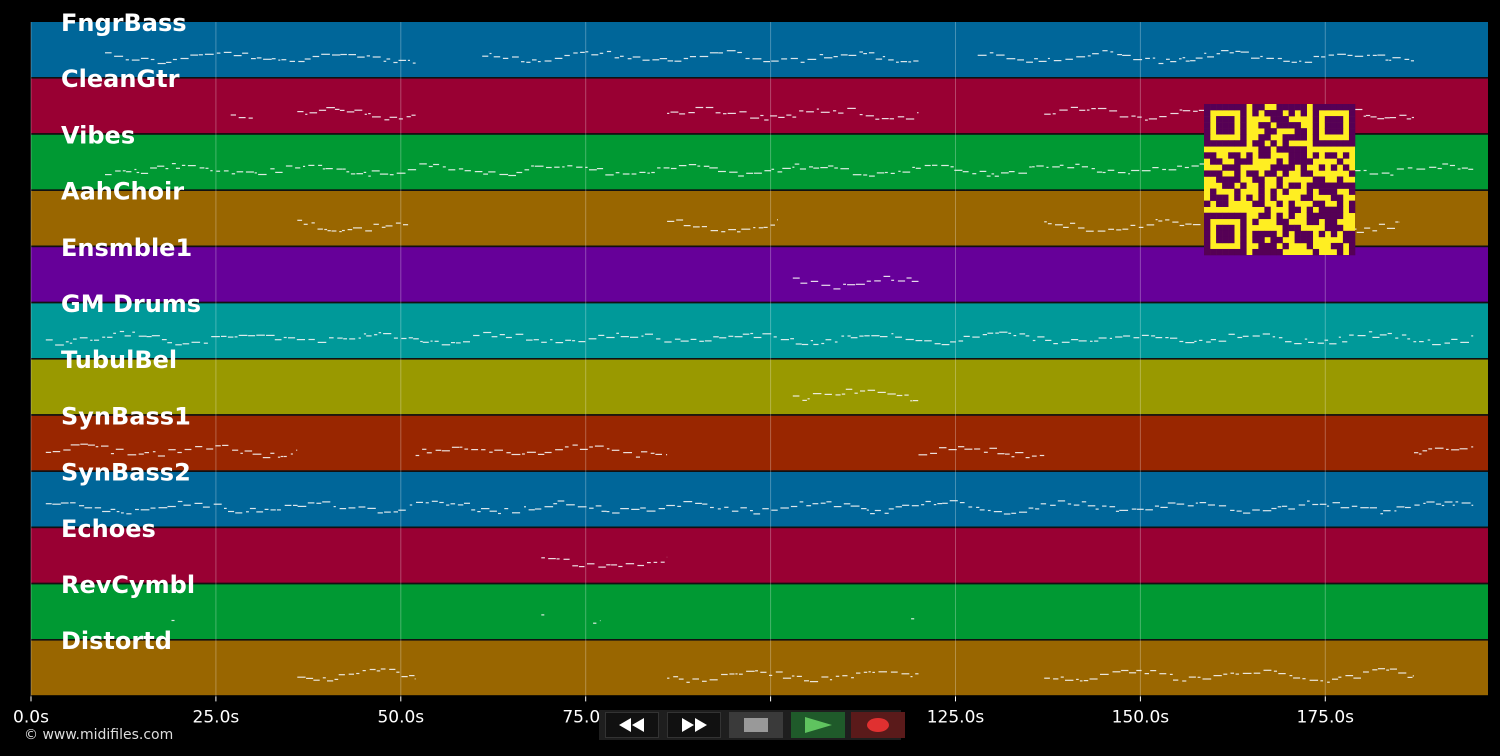  I want to click on stop-icon, so click(756, 725).